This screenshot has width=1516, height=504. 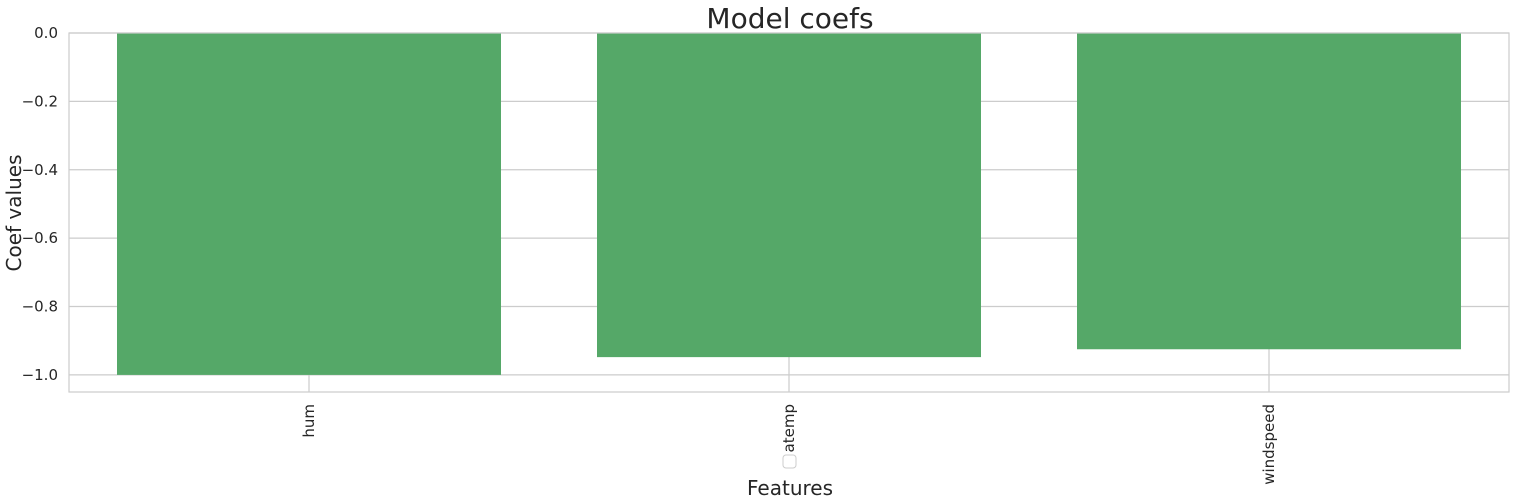 I want to click on y-tick-label: −0.6, so click(x=40, y=238).